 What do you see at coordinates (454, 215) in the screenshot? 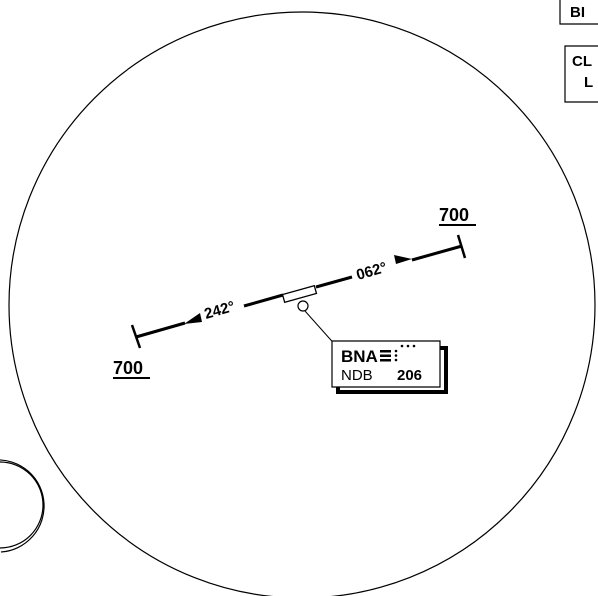
I see `altitude-label-ne-text: 700` at bounding box center [454, 215].